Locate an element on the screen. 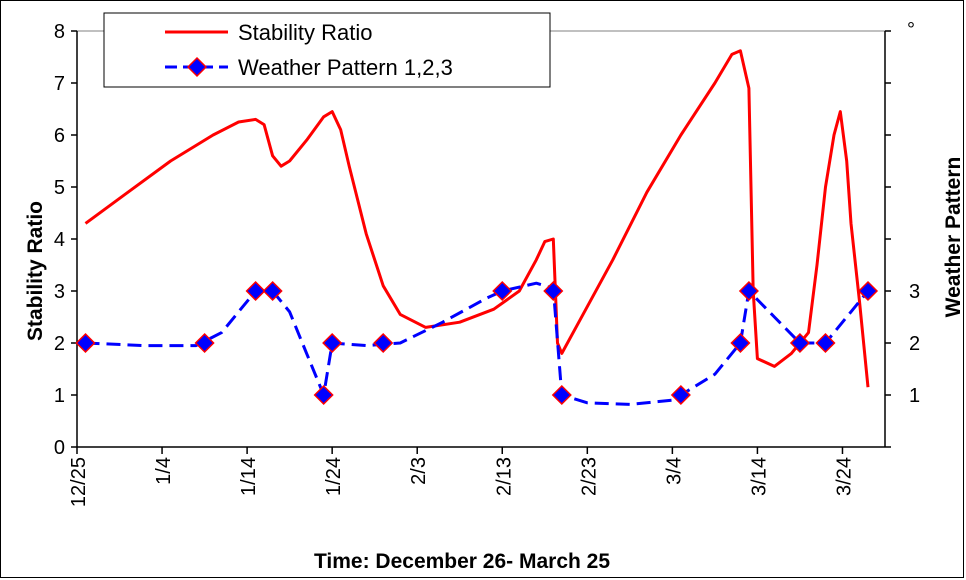 This screenshot has width=966, height=580. x-tick-label: 3/14 is located at coordinates (759, 476).